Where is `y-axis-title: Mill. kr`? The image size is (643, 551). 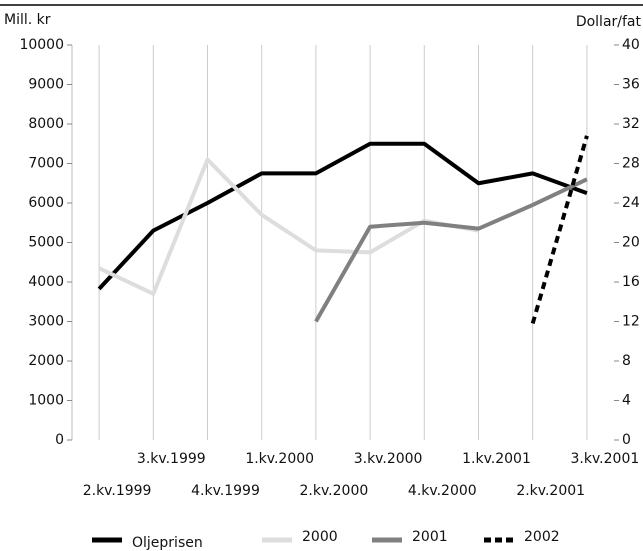 y-axis-title: Mill. kr is located at coordinates (27, 20).